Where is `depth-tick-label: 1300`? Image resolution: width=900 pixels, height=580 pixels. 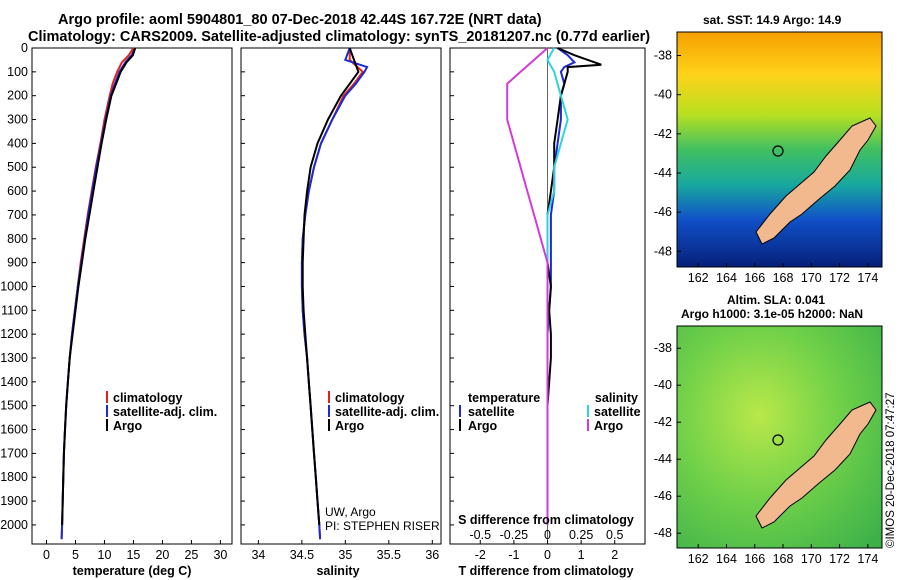 depth-tick-label: 1300 is located at coordinates (14, 358).